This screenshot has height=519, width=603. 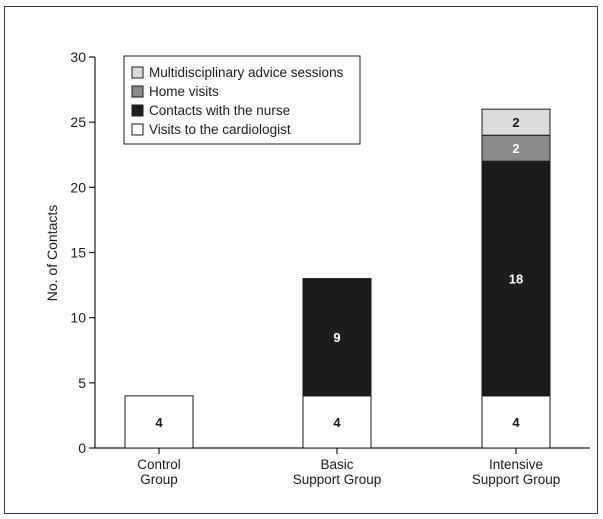 What do you see at coordinates (159, 479) in the screenshot?
I see `x-category-label: Group` at bounding box center [159, 479].